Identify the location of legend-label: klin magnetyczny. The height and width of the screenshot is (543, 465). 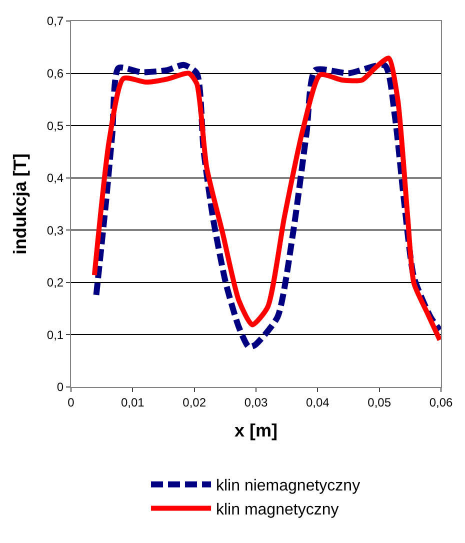
(277, 509).